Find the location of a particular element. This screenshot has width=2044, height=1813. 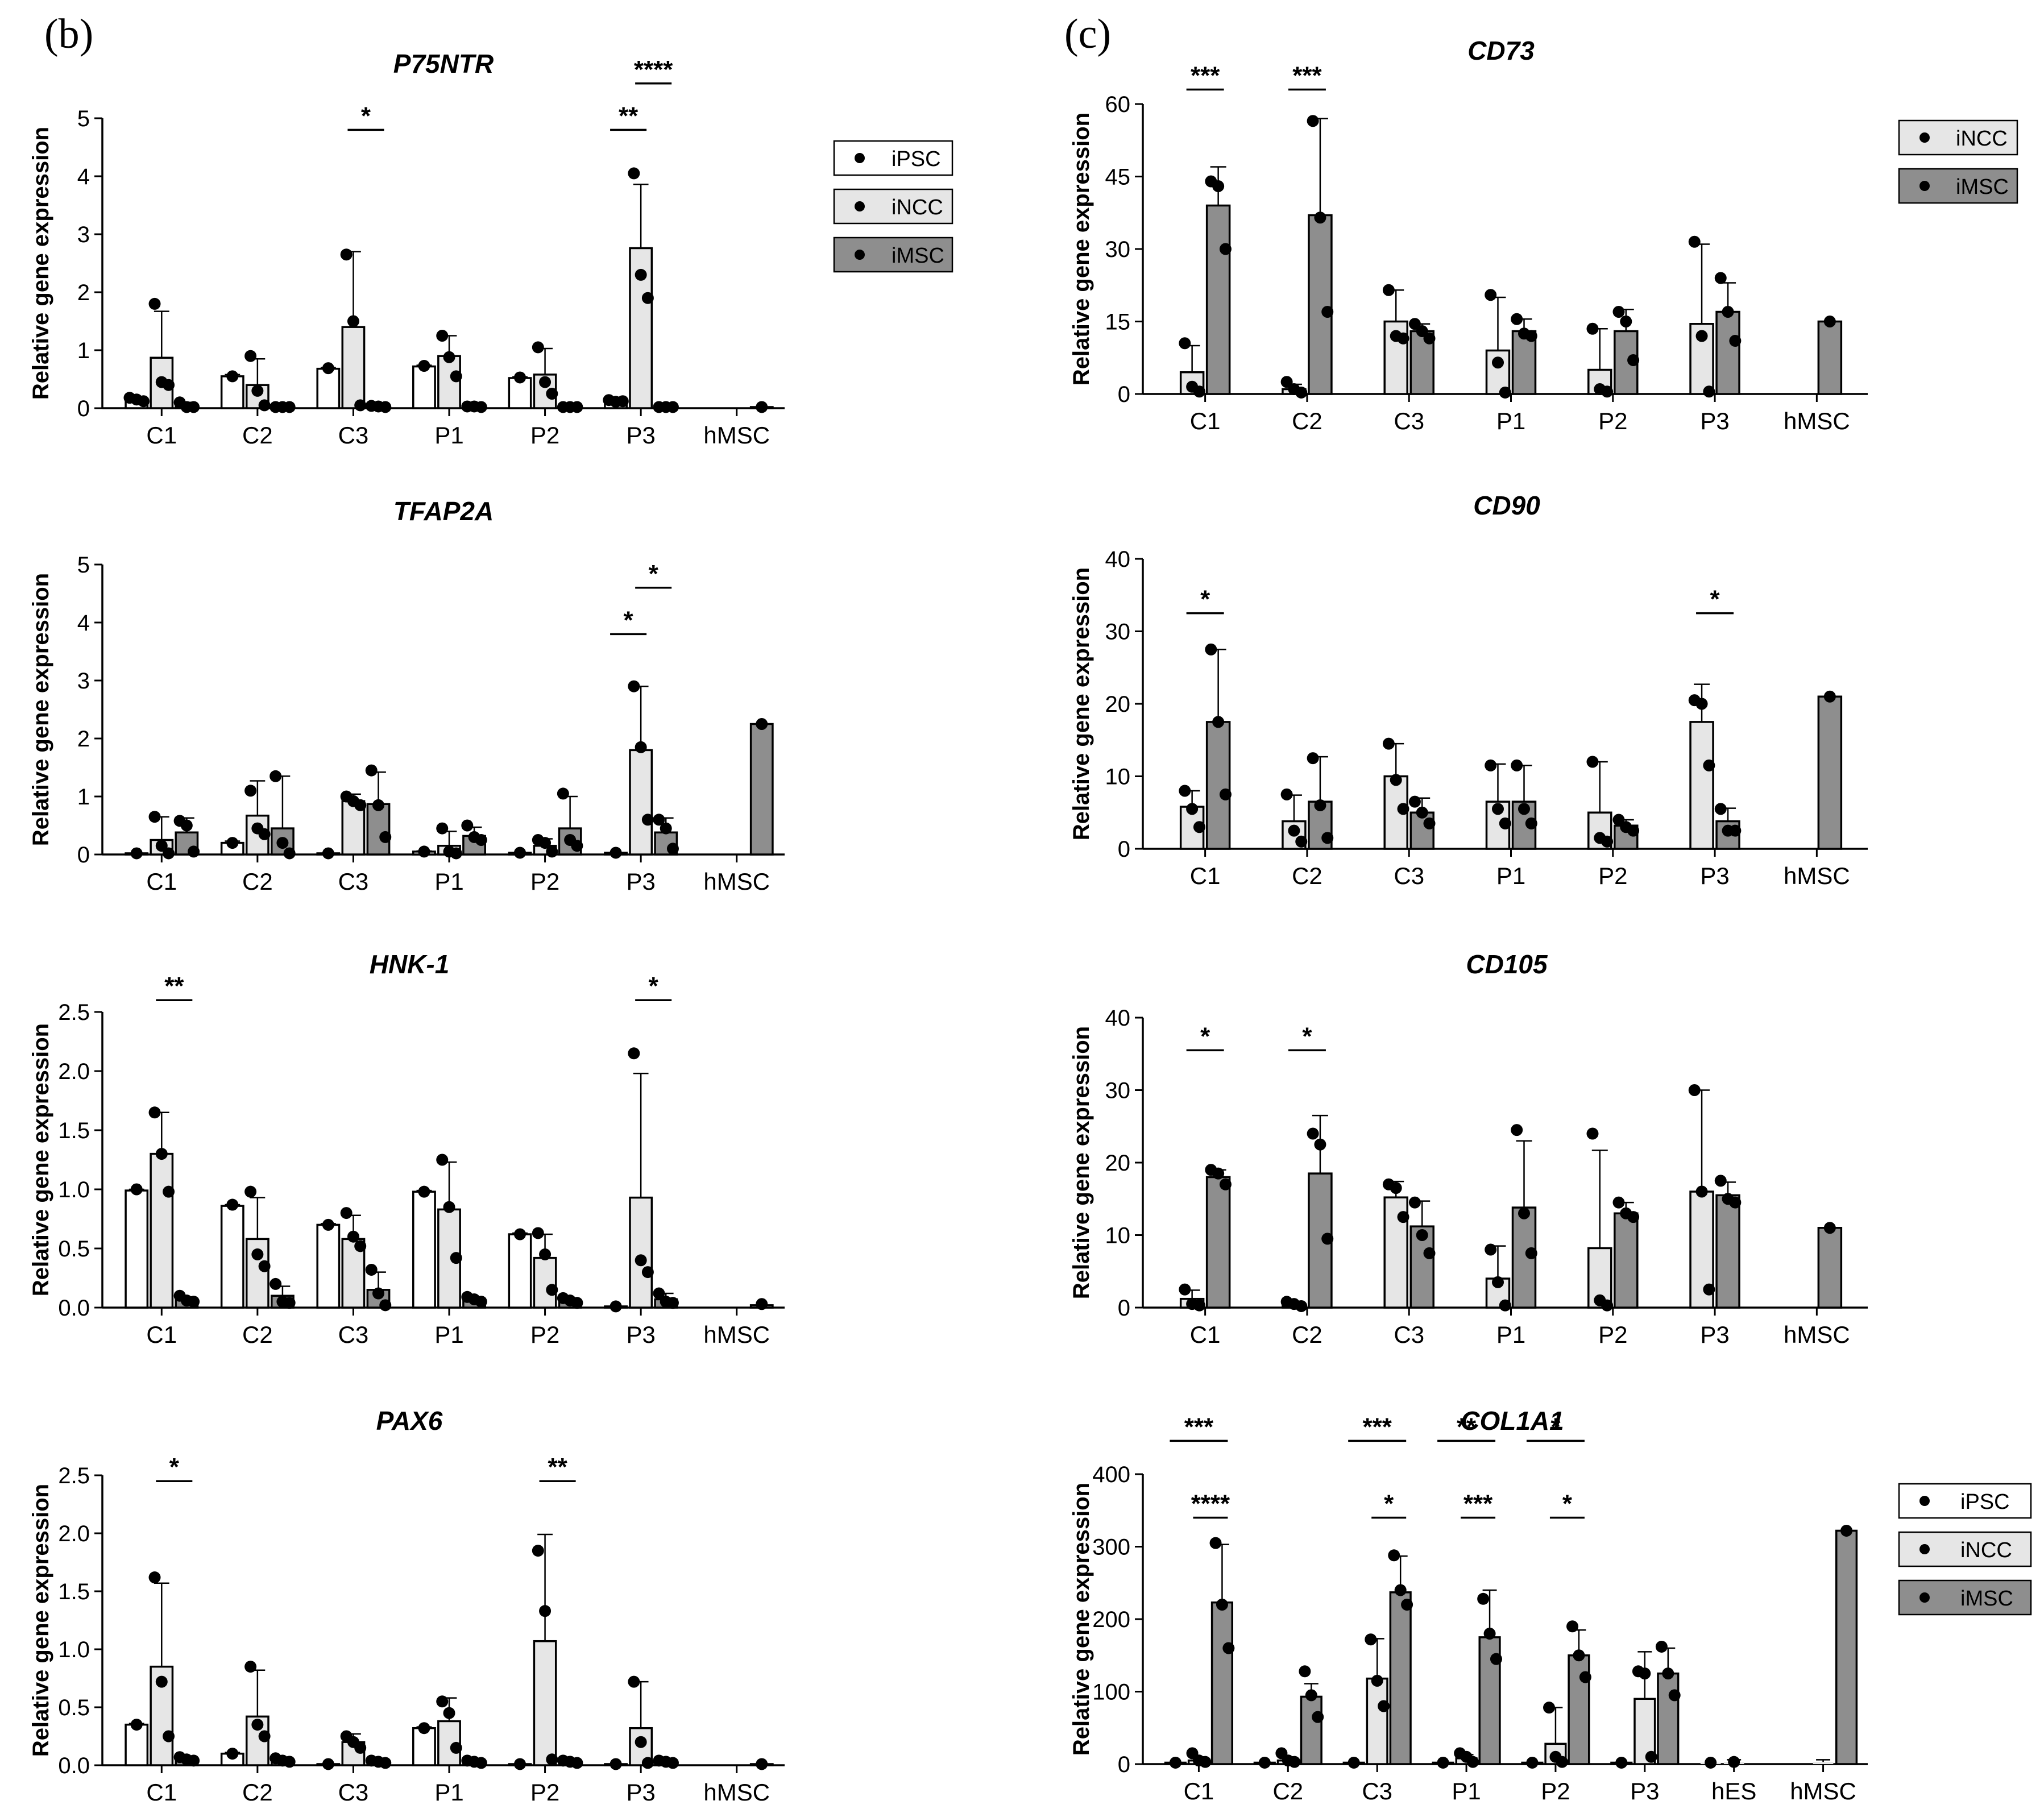

y-tick-label: 2.5 is located at coordinates (74, 1013).